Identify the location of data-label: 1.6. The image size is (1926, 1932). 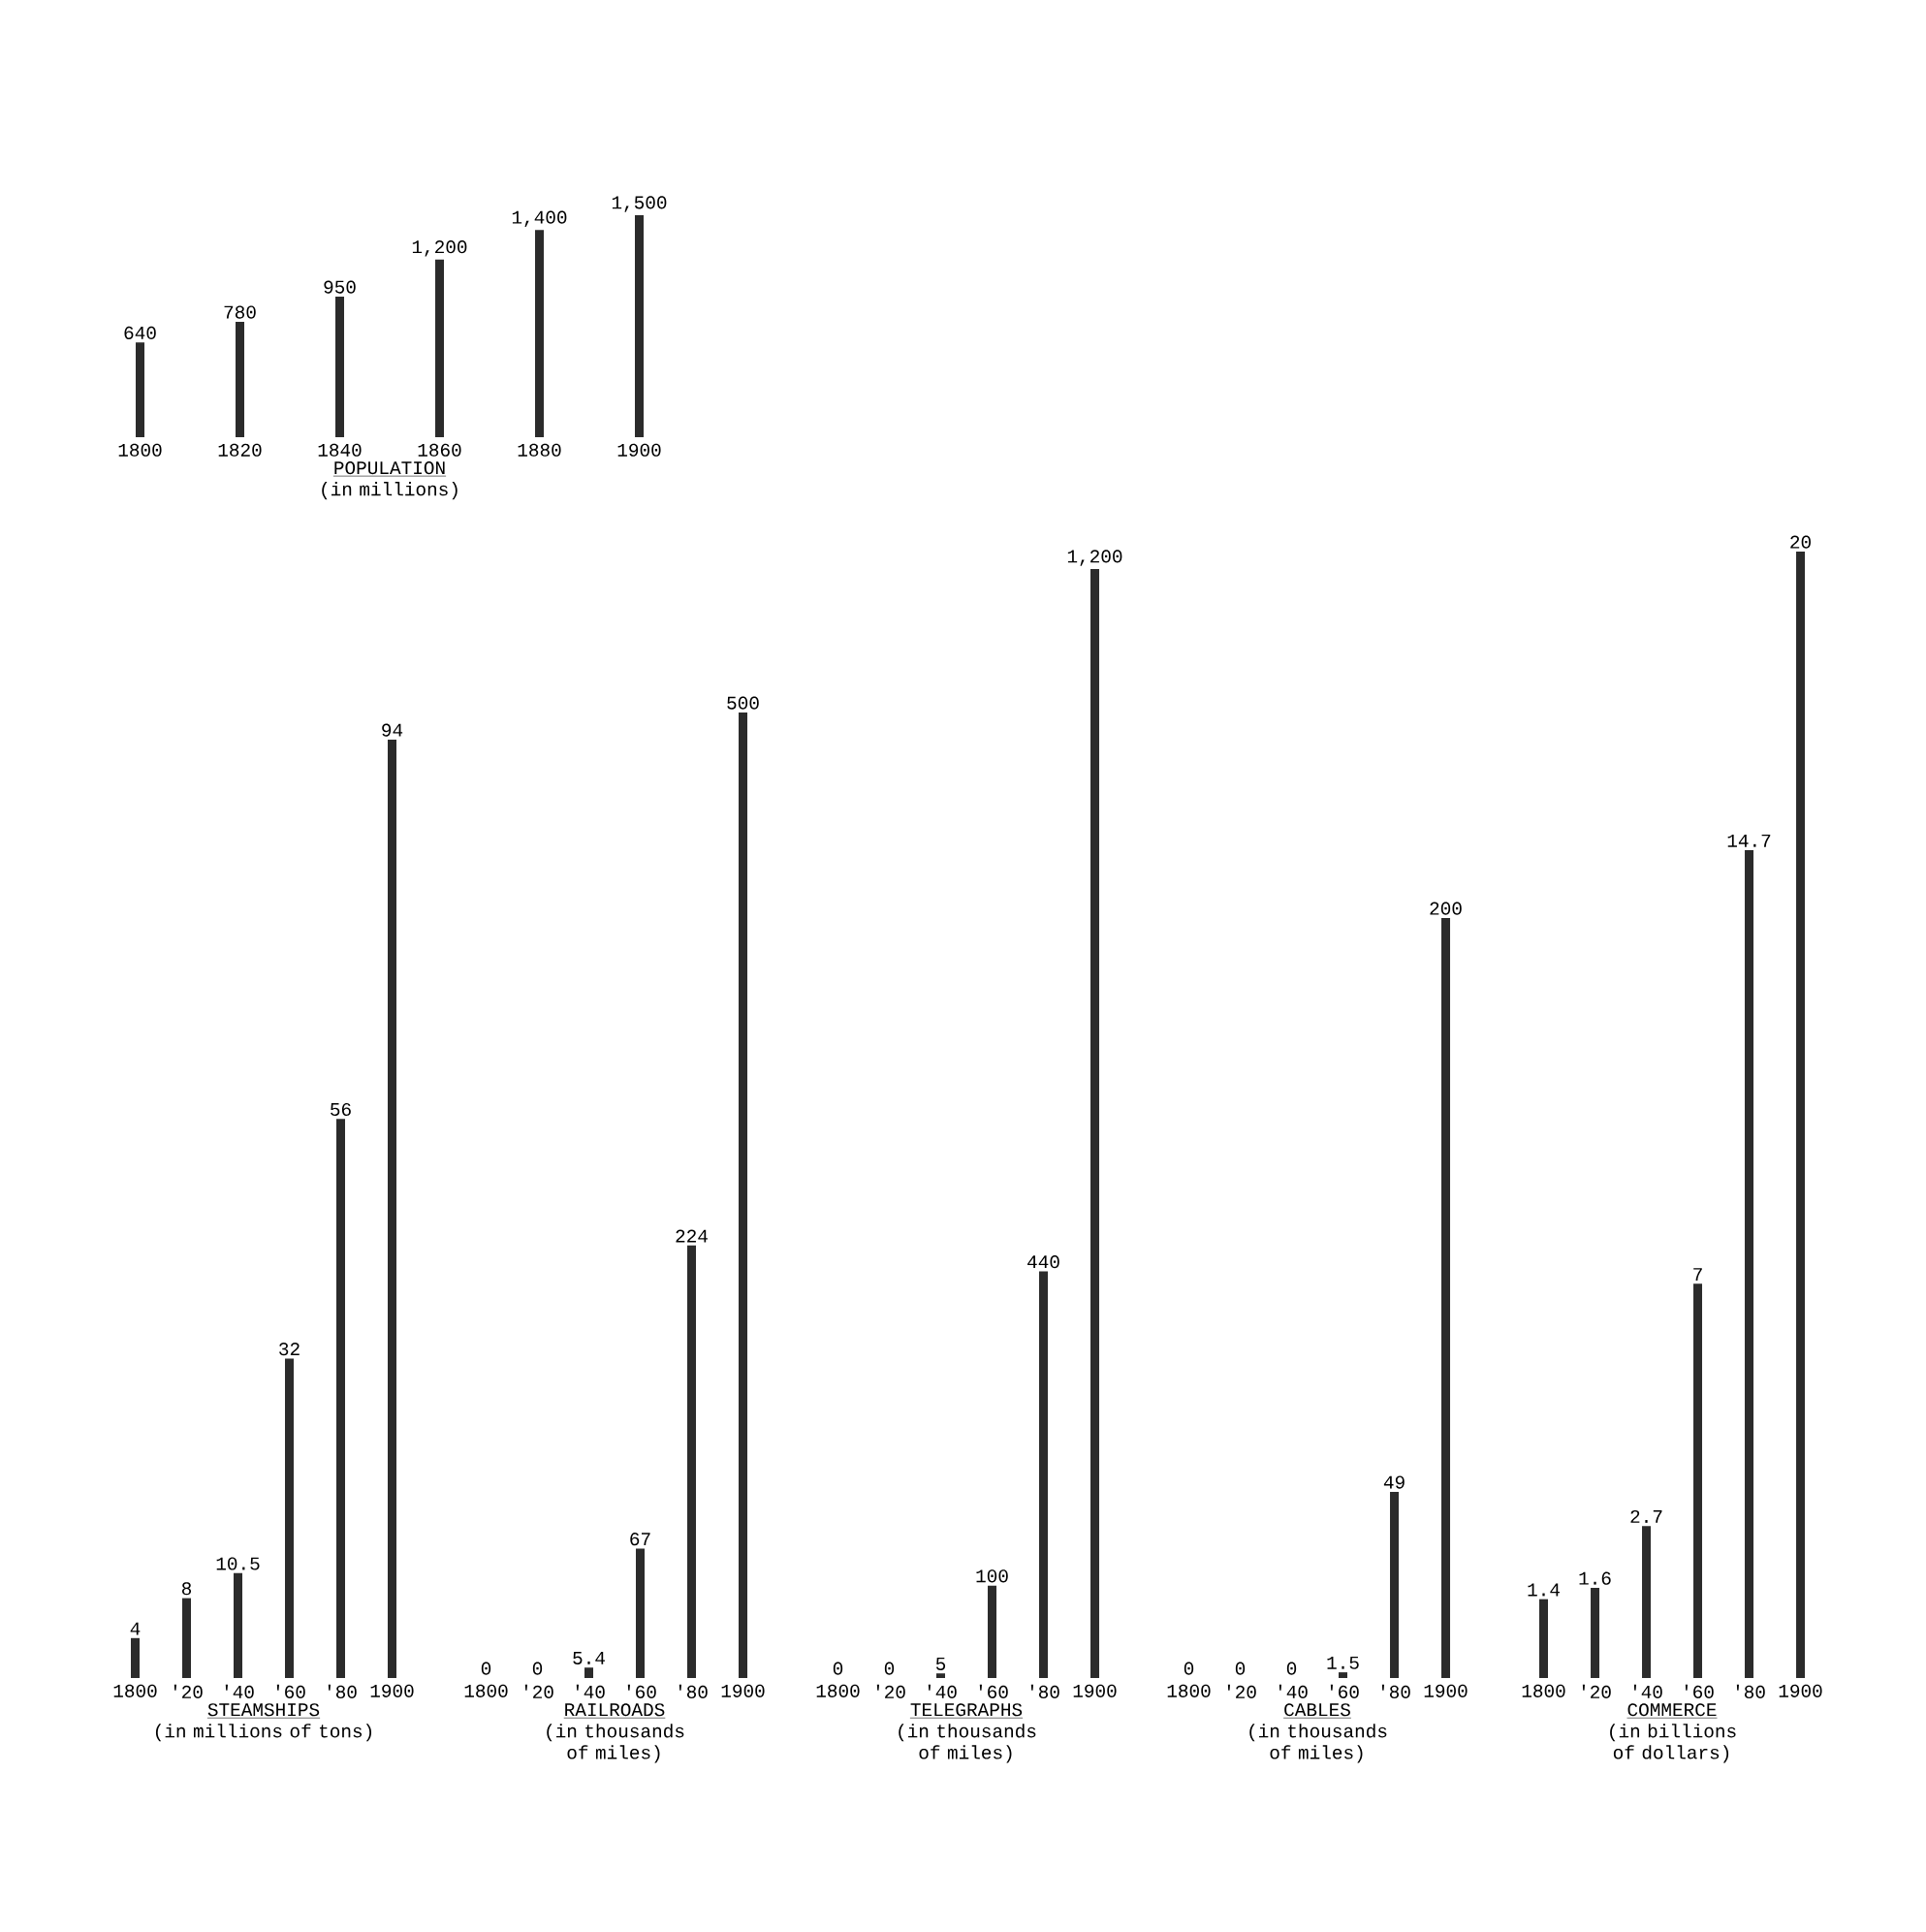
(1595, 1578).